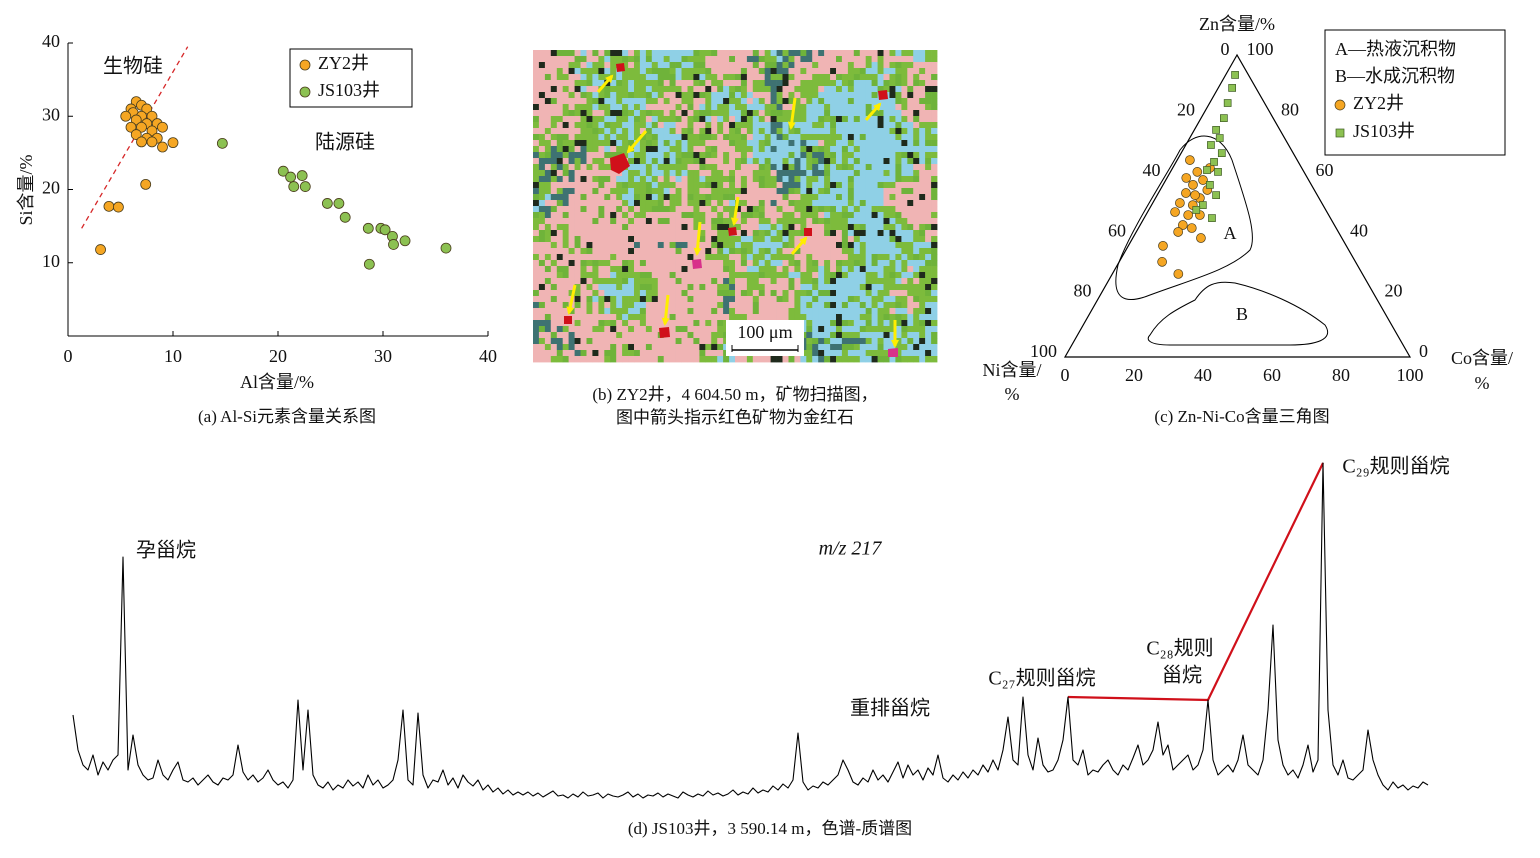 This screenshot has width=1540, height=858. Describe the element at coordinates (890, 708) in the screenshot. I see `annotation: 重排甾烷` at that location.